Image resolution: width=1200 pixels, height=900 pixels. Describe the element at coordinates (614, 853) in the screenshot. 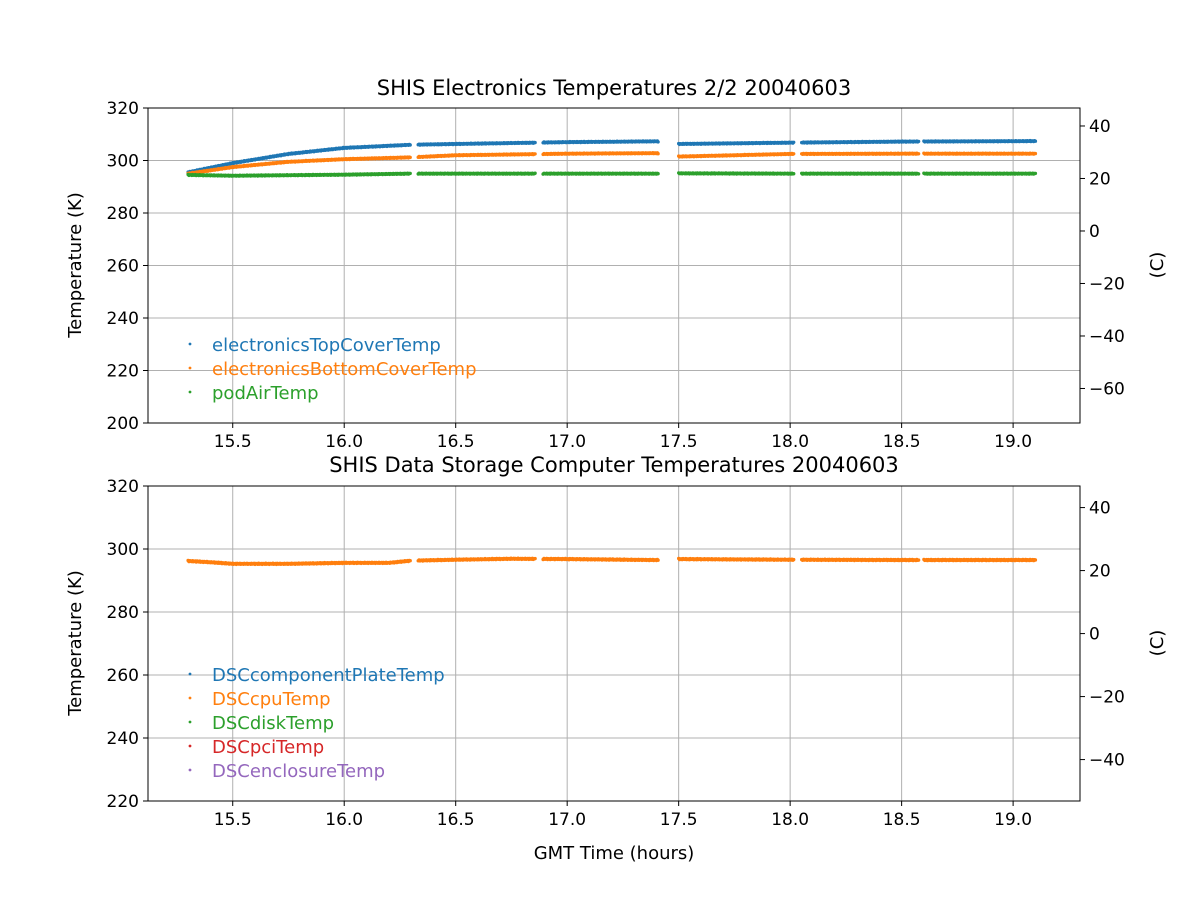

I see `x-axis-label: GMT Time (hours)` at that location.